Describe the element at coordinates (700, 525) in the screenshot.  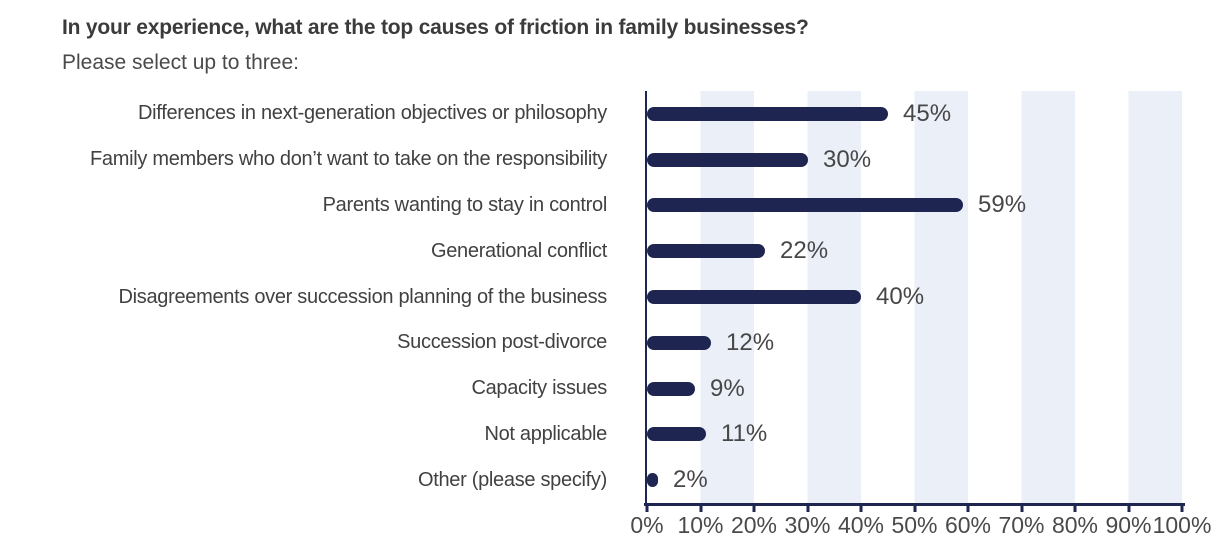
I see `x-axis-tick-label: 10%` at that location.